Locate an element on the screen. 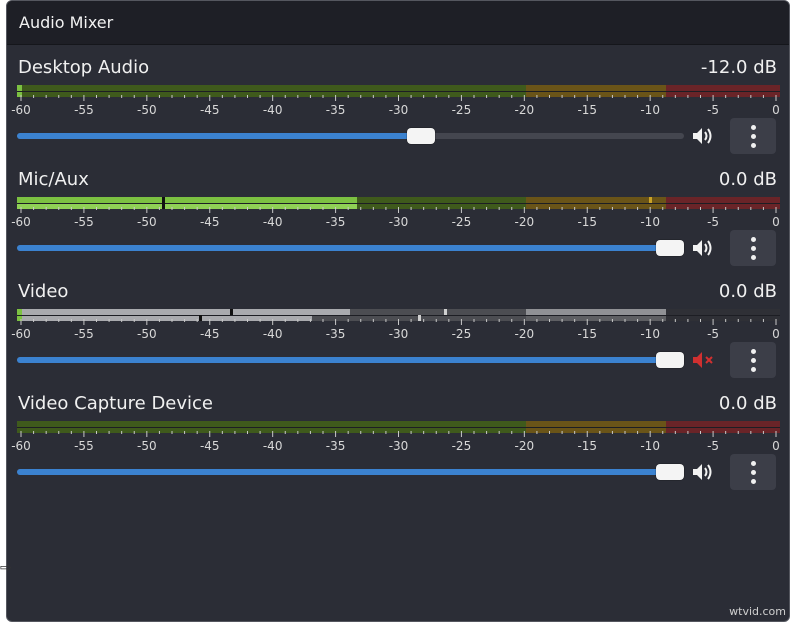 The width and height of the screenshot is (800, 622). channel-name: Desktop Audio is located at coordinates (84, 67).